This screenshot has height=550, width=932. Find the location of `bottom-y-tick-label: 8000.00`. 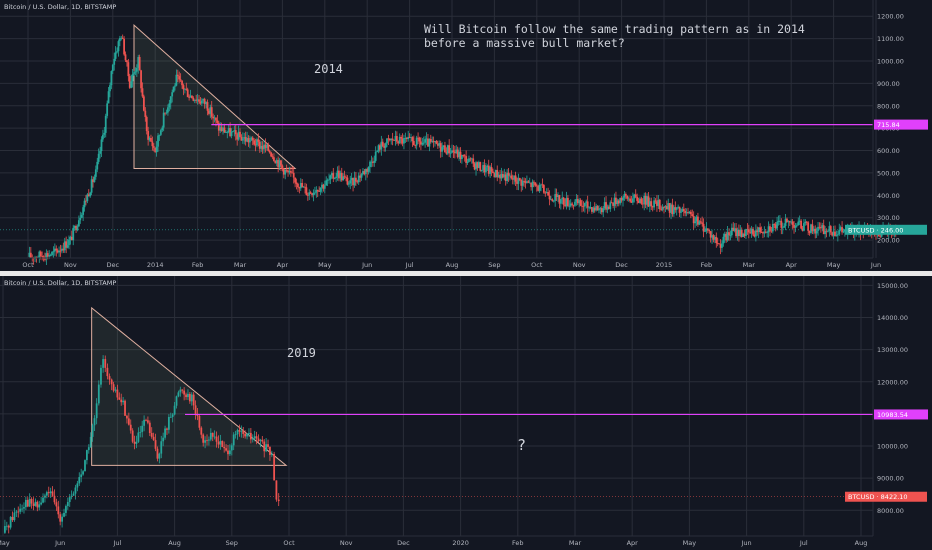

bottom-y-tick-label: 8000.00 is located at coordinates (890, 511).